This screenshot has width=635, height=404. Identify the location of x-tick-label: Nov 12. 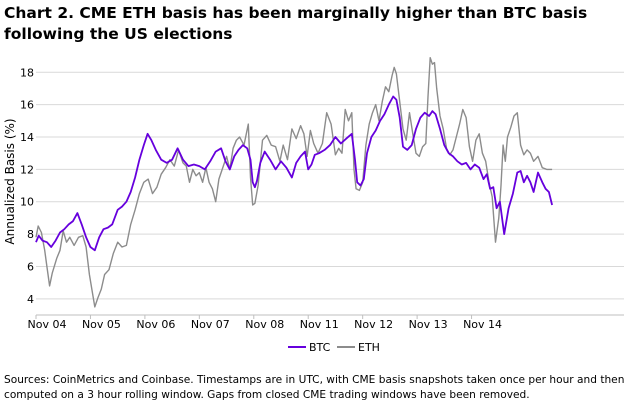
(373, 324).